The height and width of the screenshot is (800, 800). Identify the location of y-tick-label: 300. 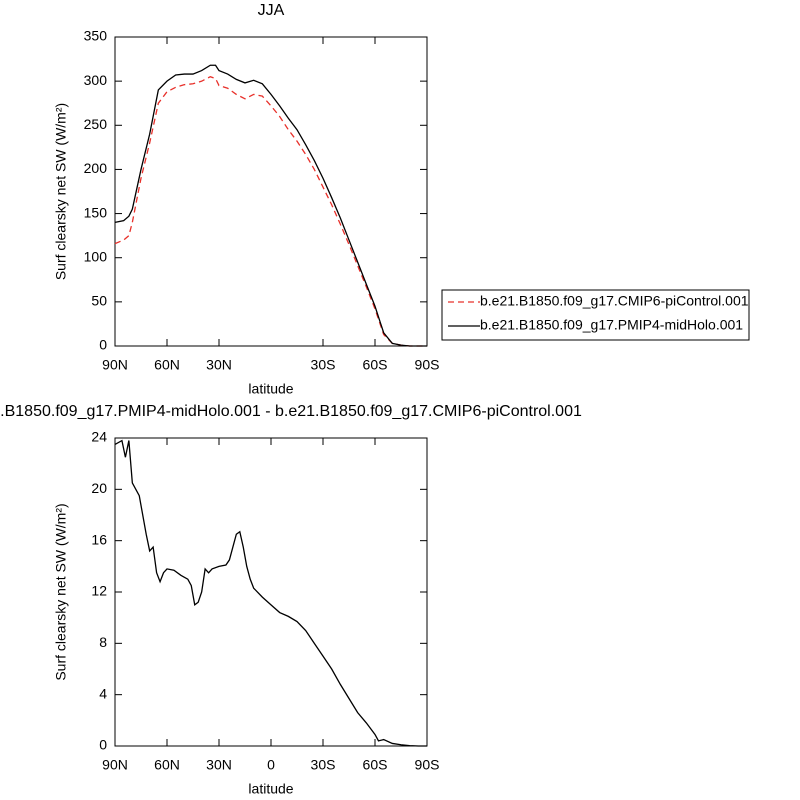
(96, 80).